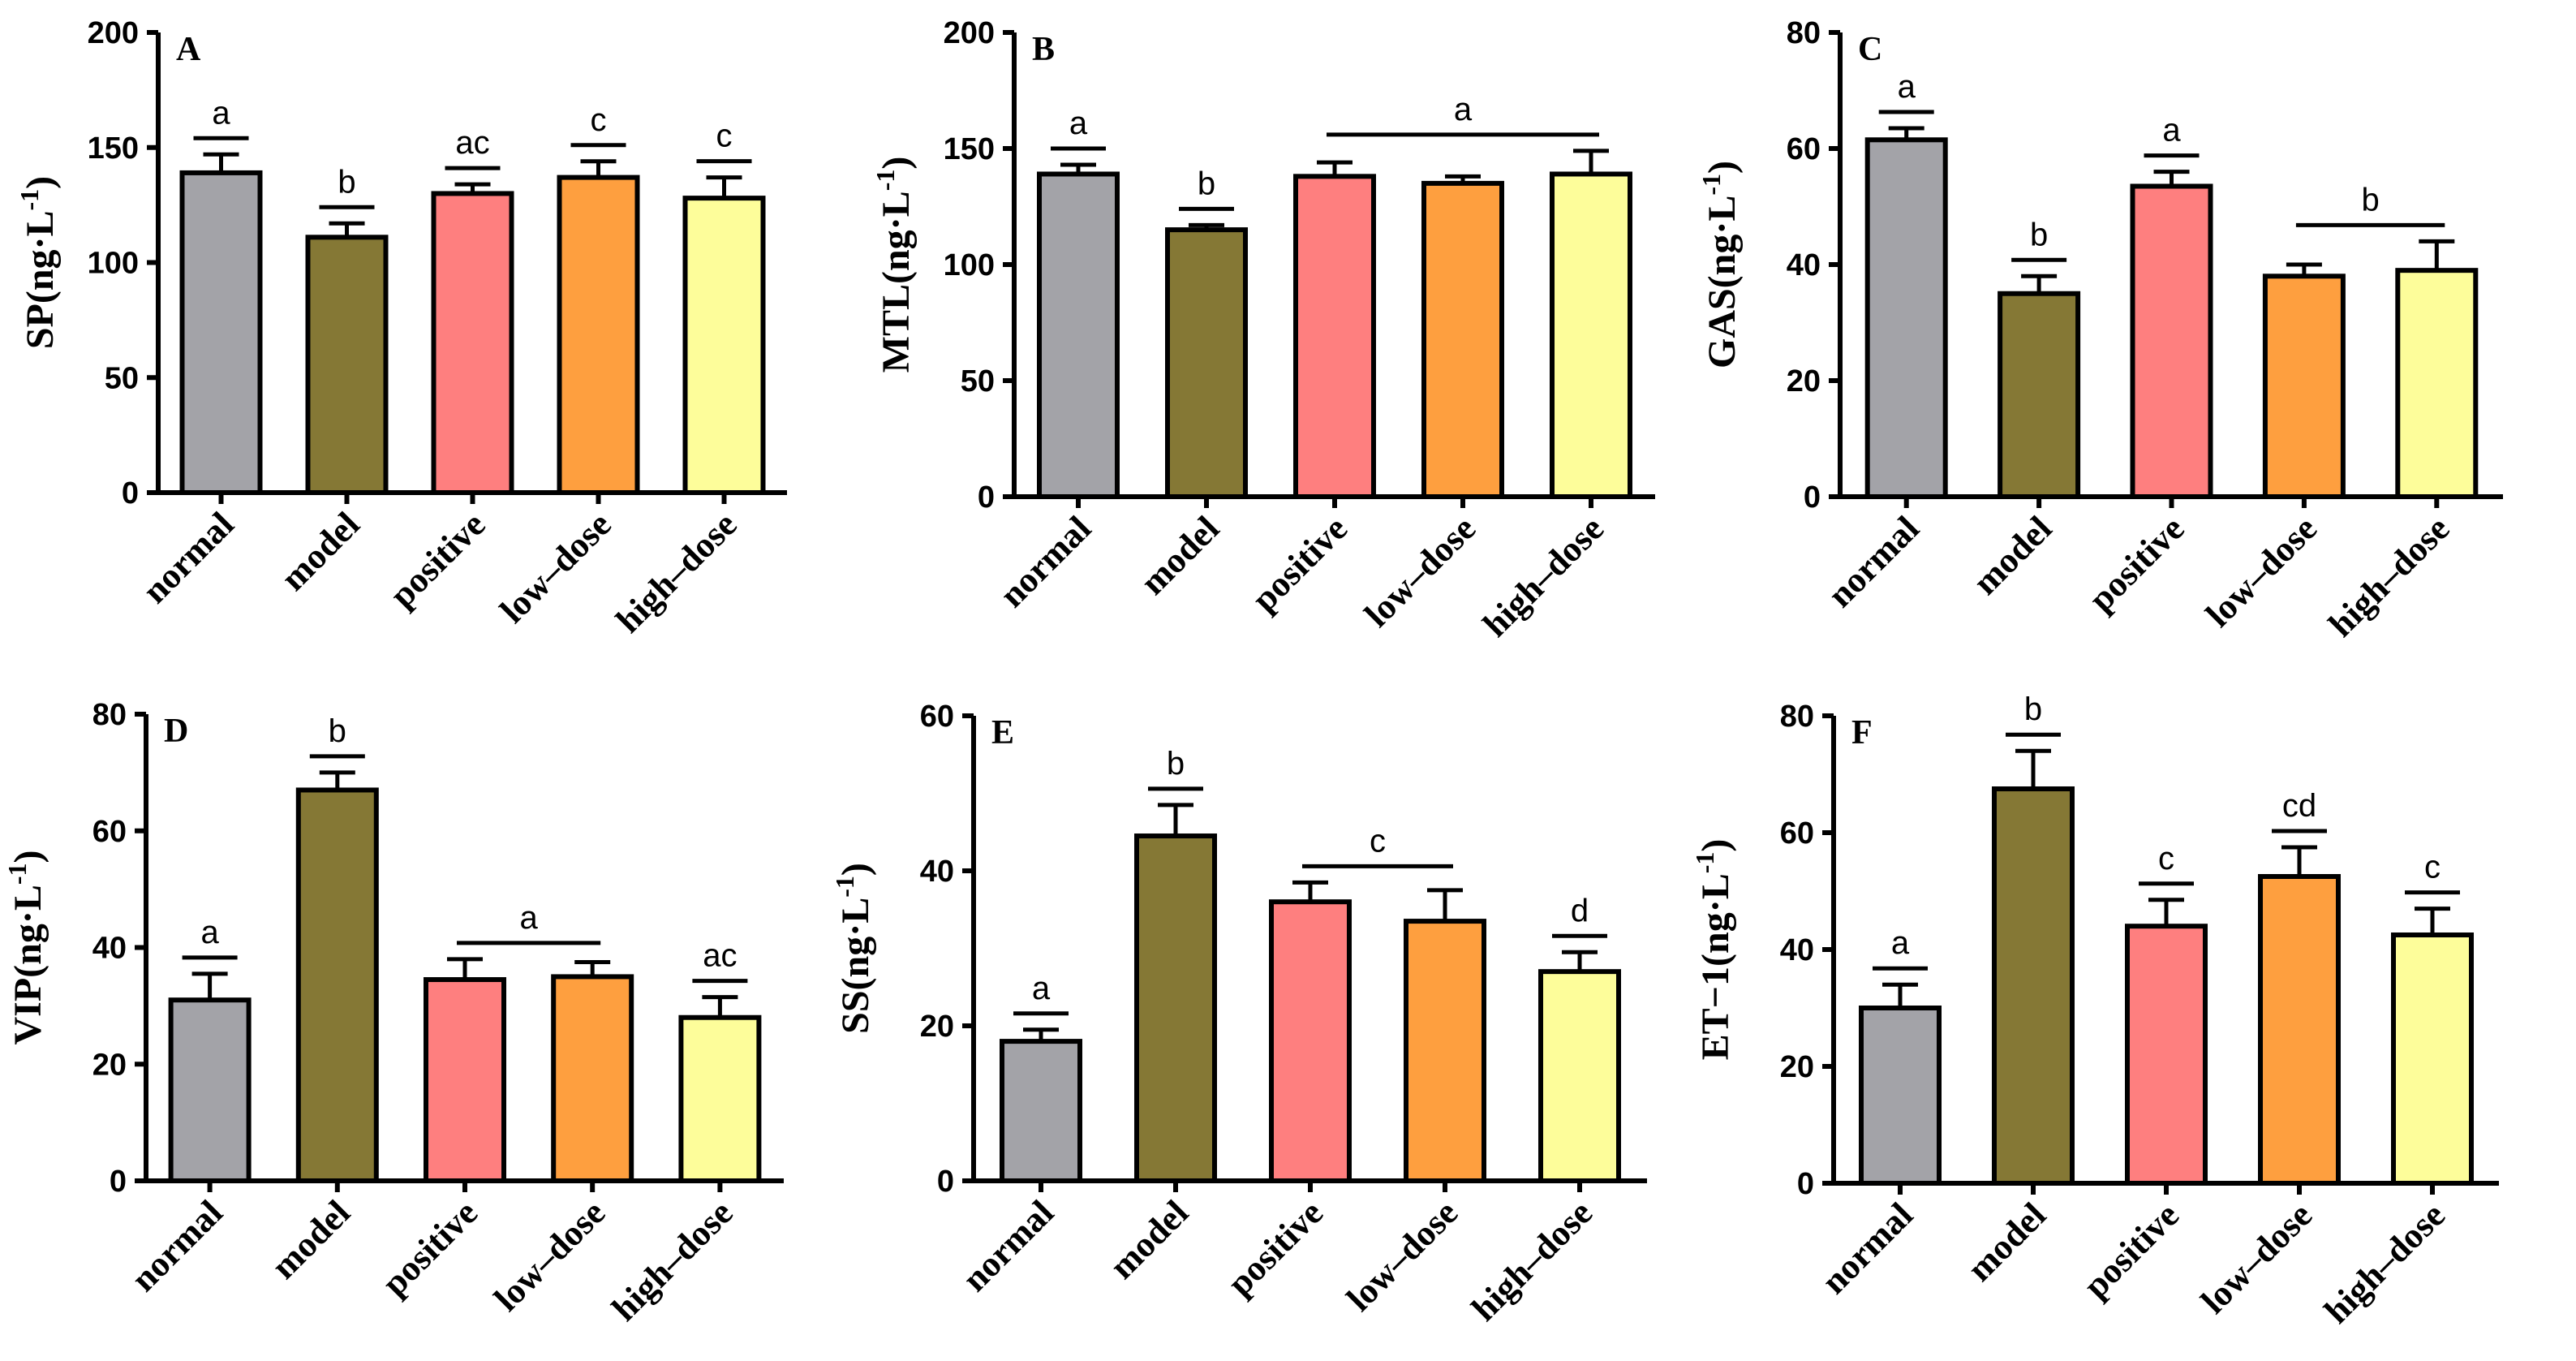  Describe the element at coordinates (896, 282) in the screenshot. I see `y-axis-title-main: MTL(ng·L` at that location.